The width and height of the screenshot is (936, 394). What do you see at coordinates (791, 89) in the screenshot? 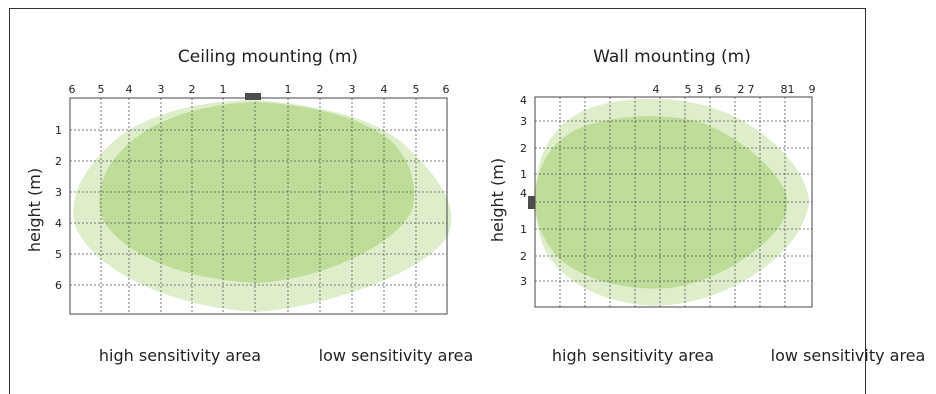
I see `wall-x-tick: 1` at bounding box center [791, 89].